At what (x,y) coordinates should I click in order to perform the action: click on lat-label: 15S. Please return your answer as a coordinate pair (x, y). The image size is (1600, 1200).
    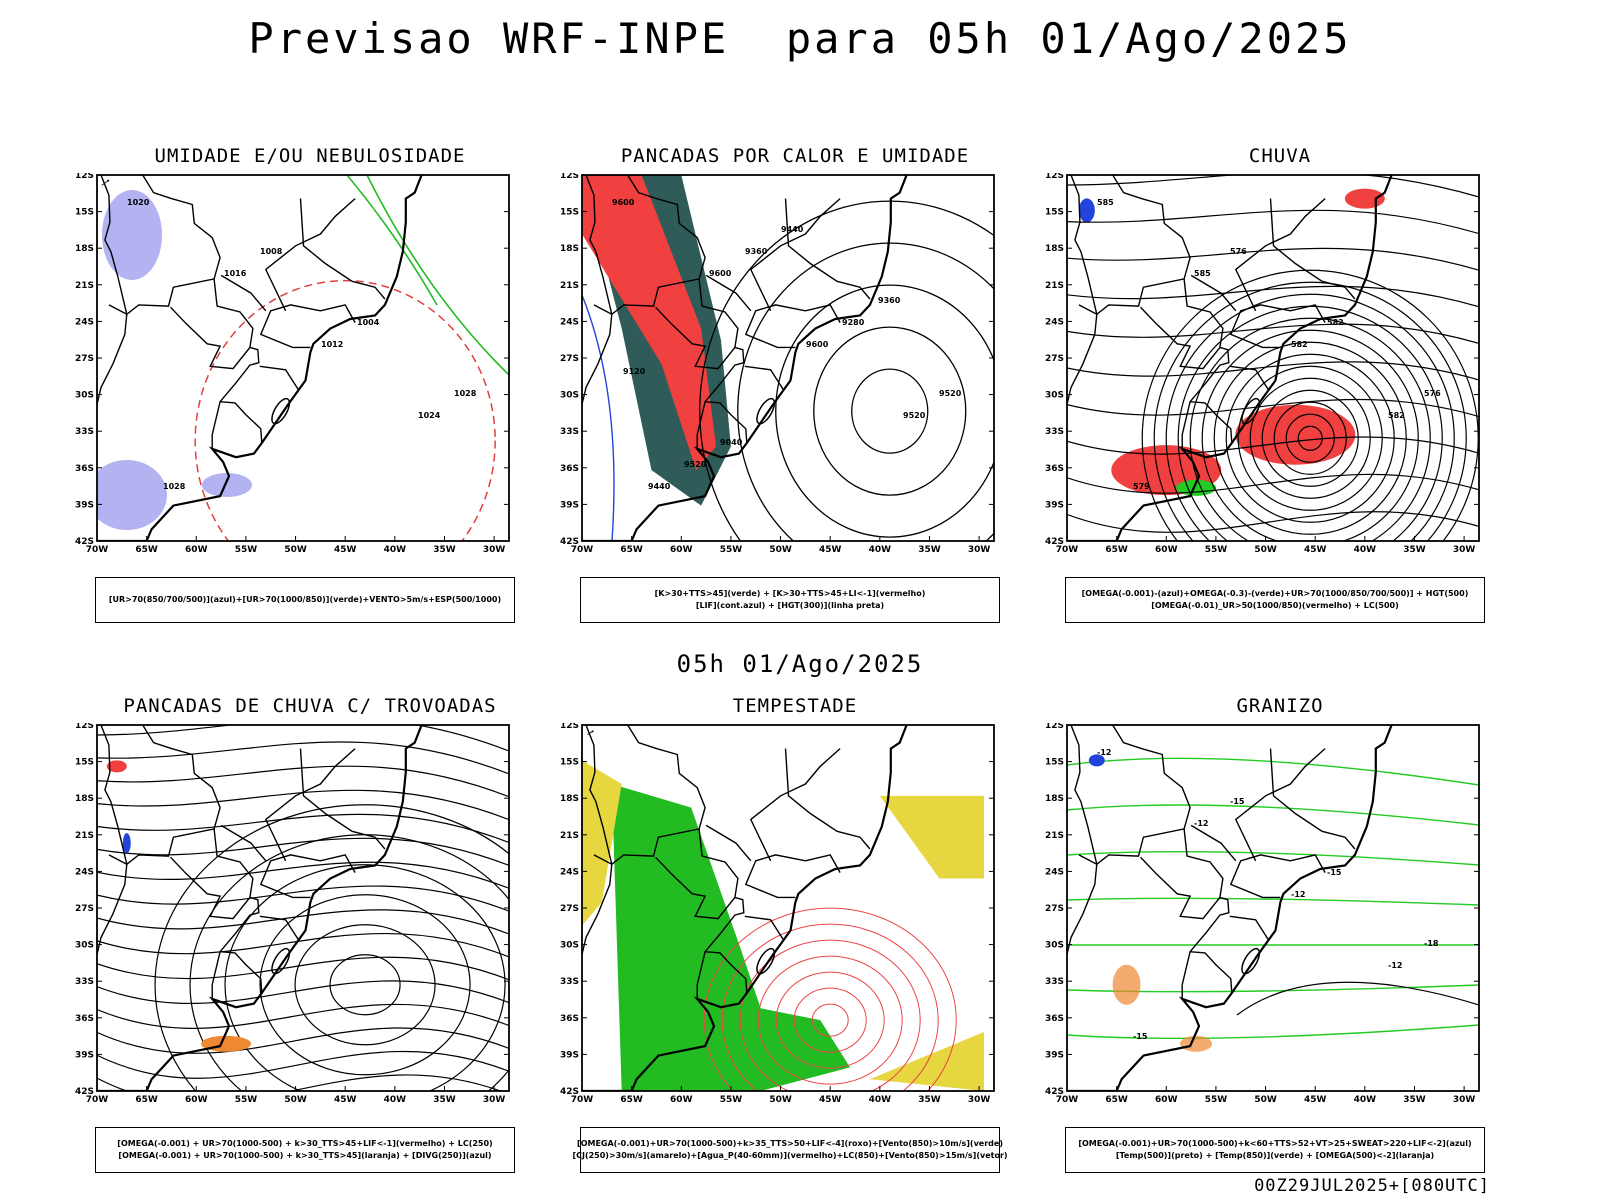
    Looking at the image, I should click on (1054, 213).